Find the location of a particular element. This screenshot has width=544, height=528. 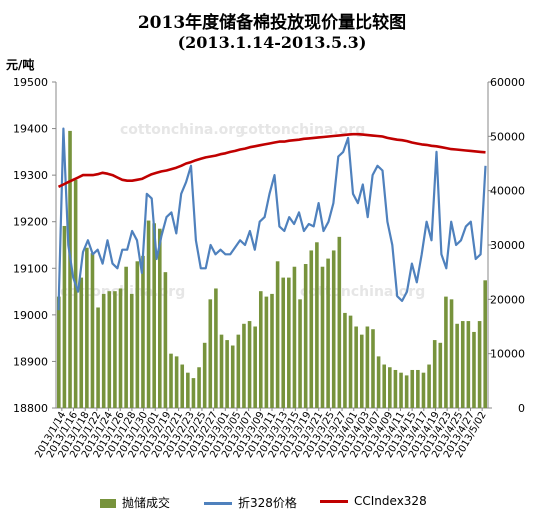

legend-item-price: 折328价格 is located at coordinates (250, 502).